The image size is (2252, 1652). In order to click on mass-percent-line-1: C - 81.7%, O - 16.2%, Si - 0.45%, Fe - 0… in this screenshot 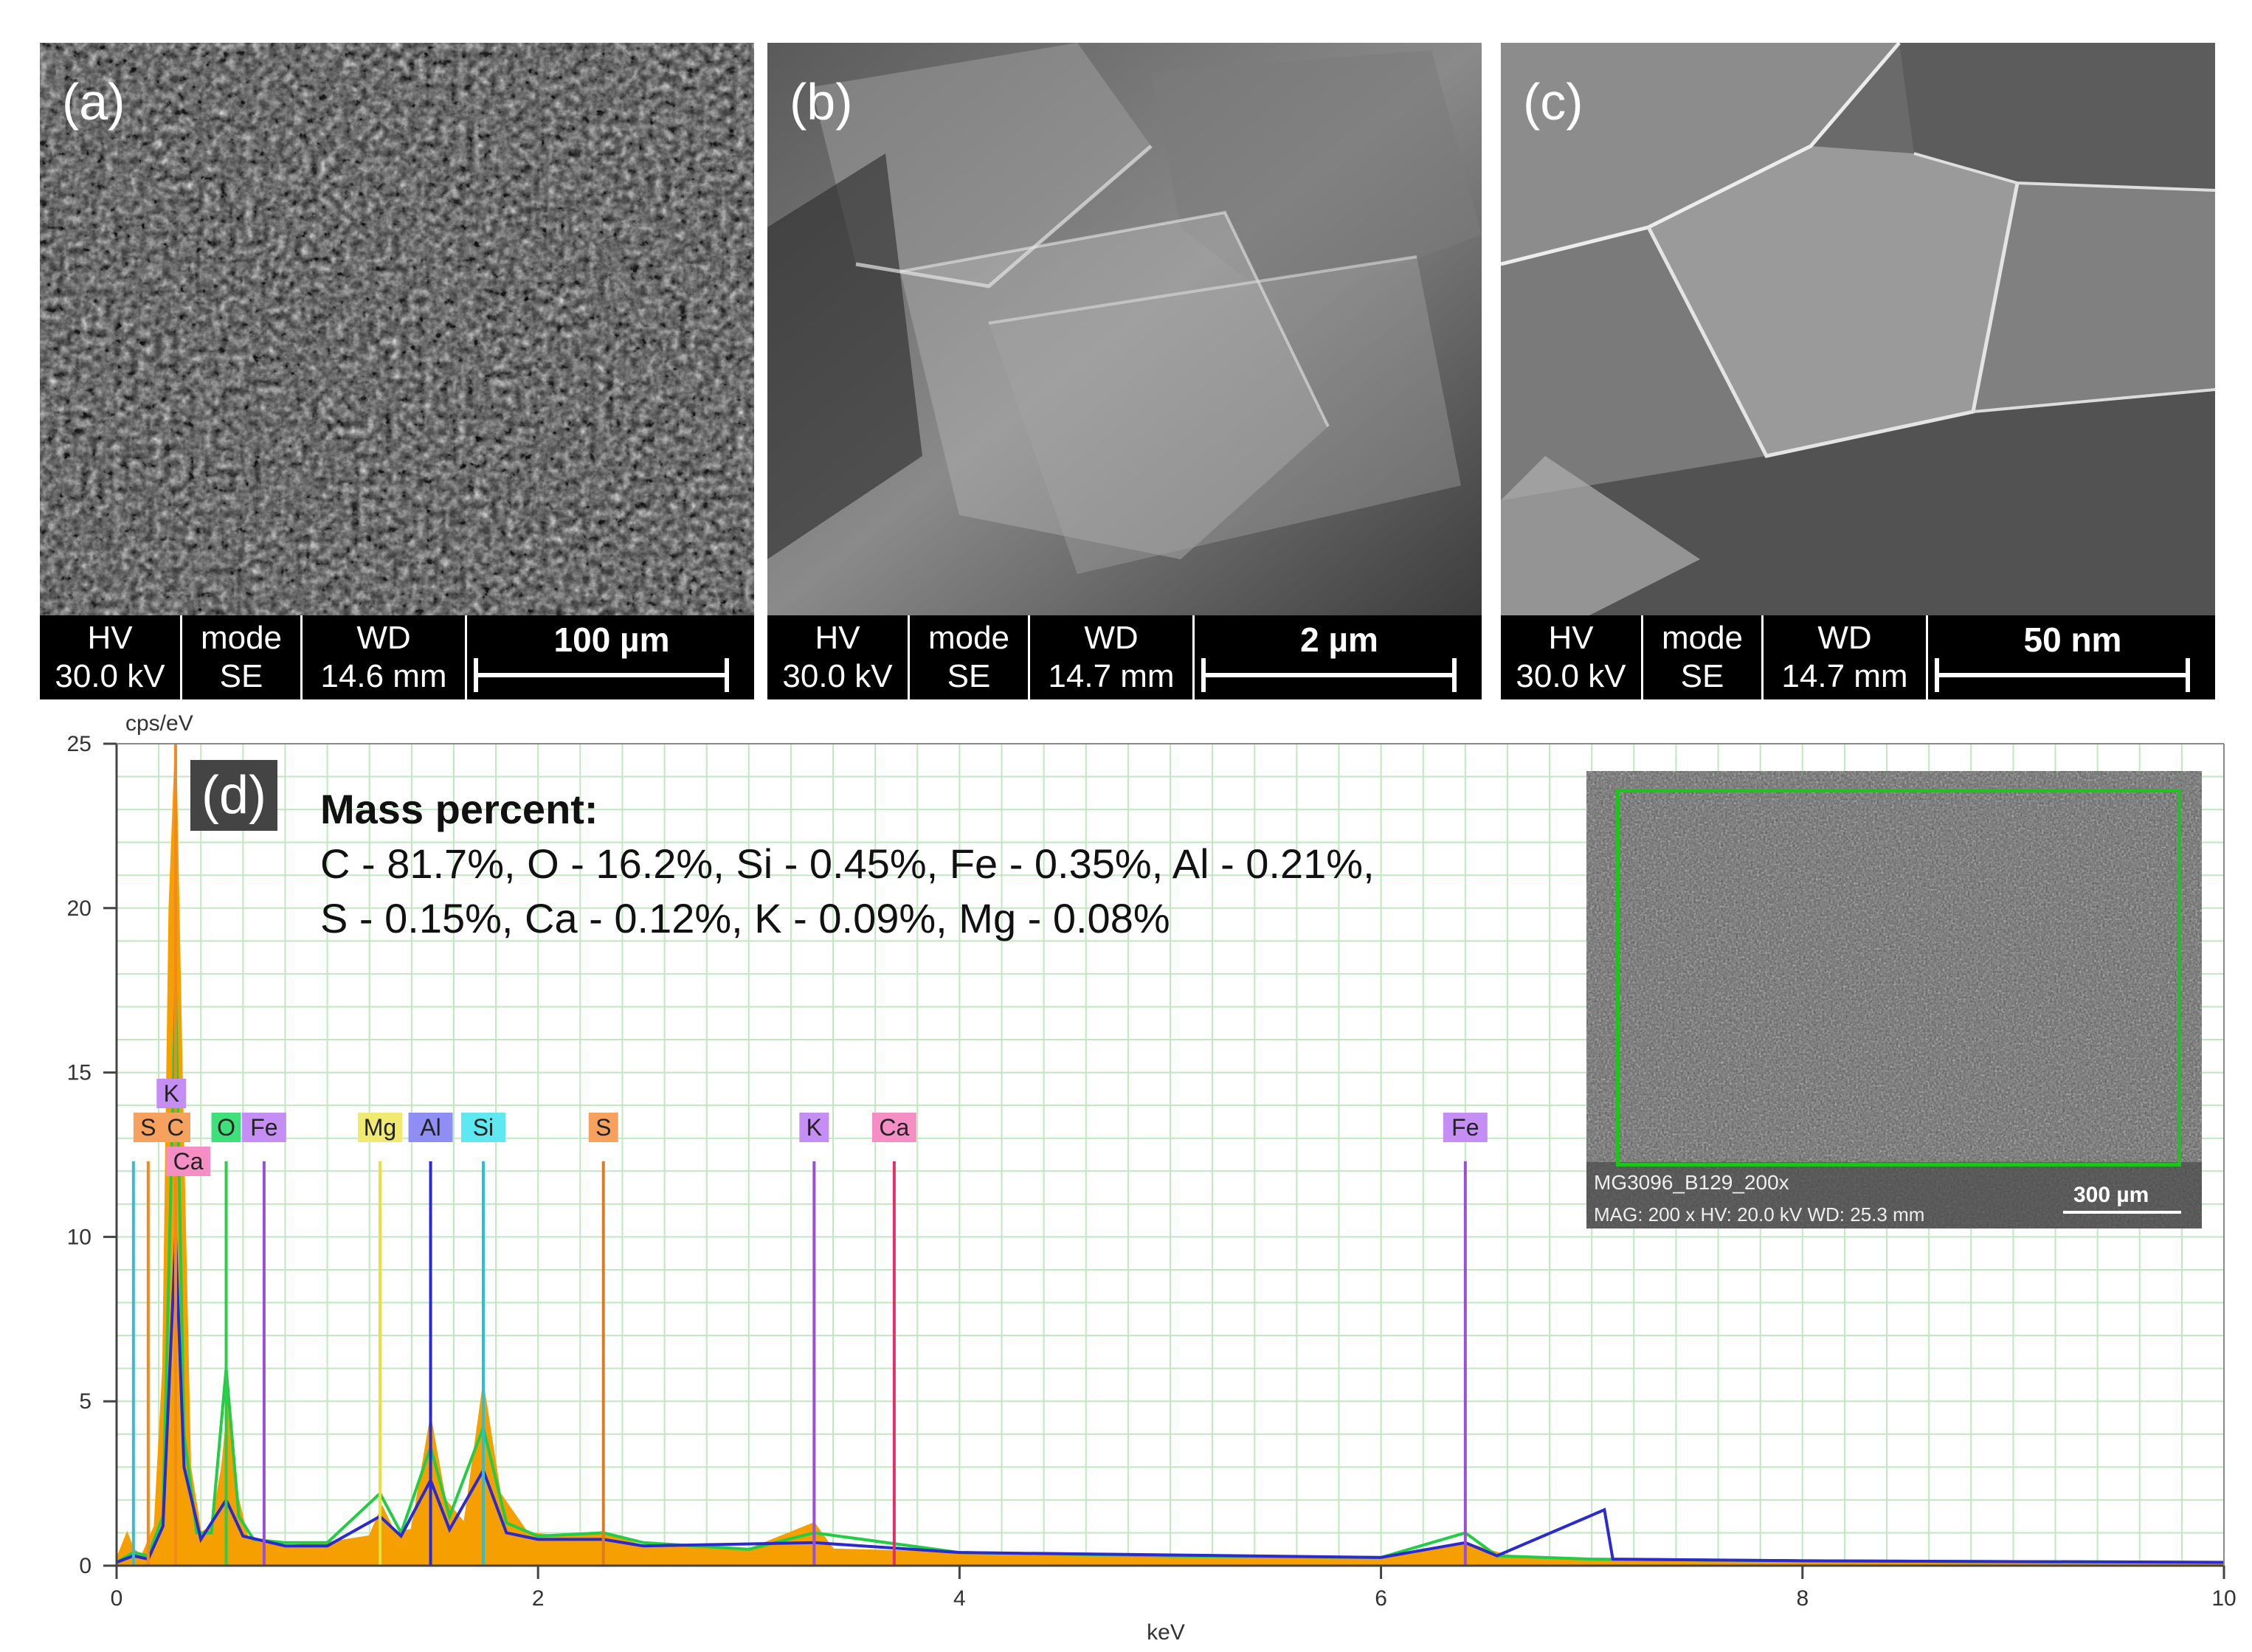, I will do `click(847, 864)`.